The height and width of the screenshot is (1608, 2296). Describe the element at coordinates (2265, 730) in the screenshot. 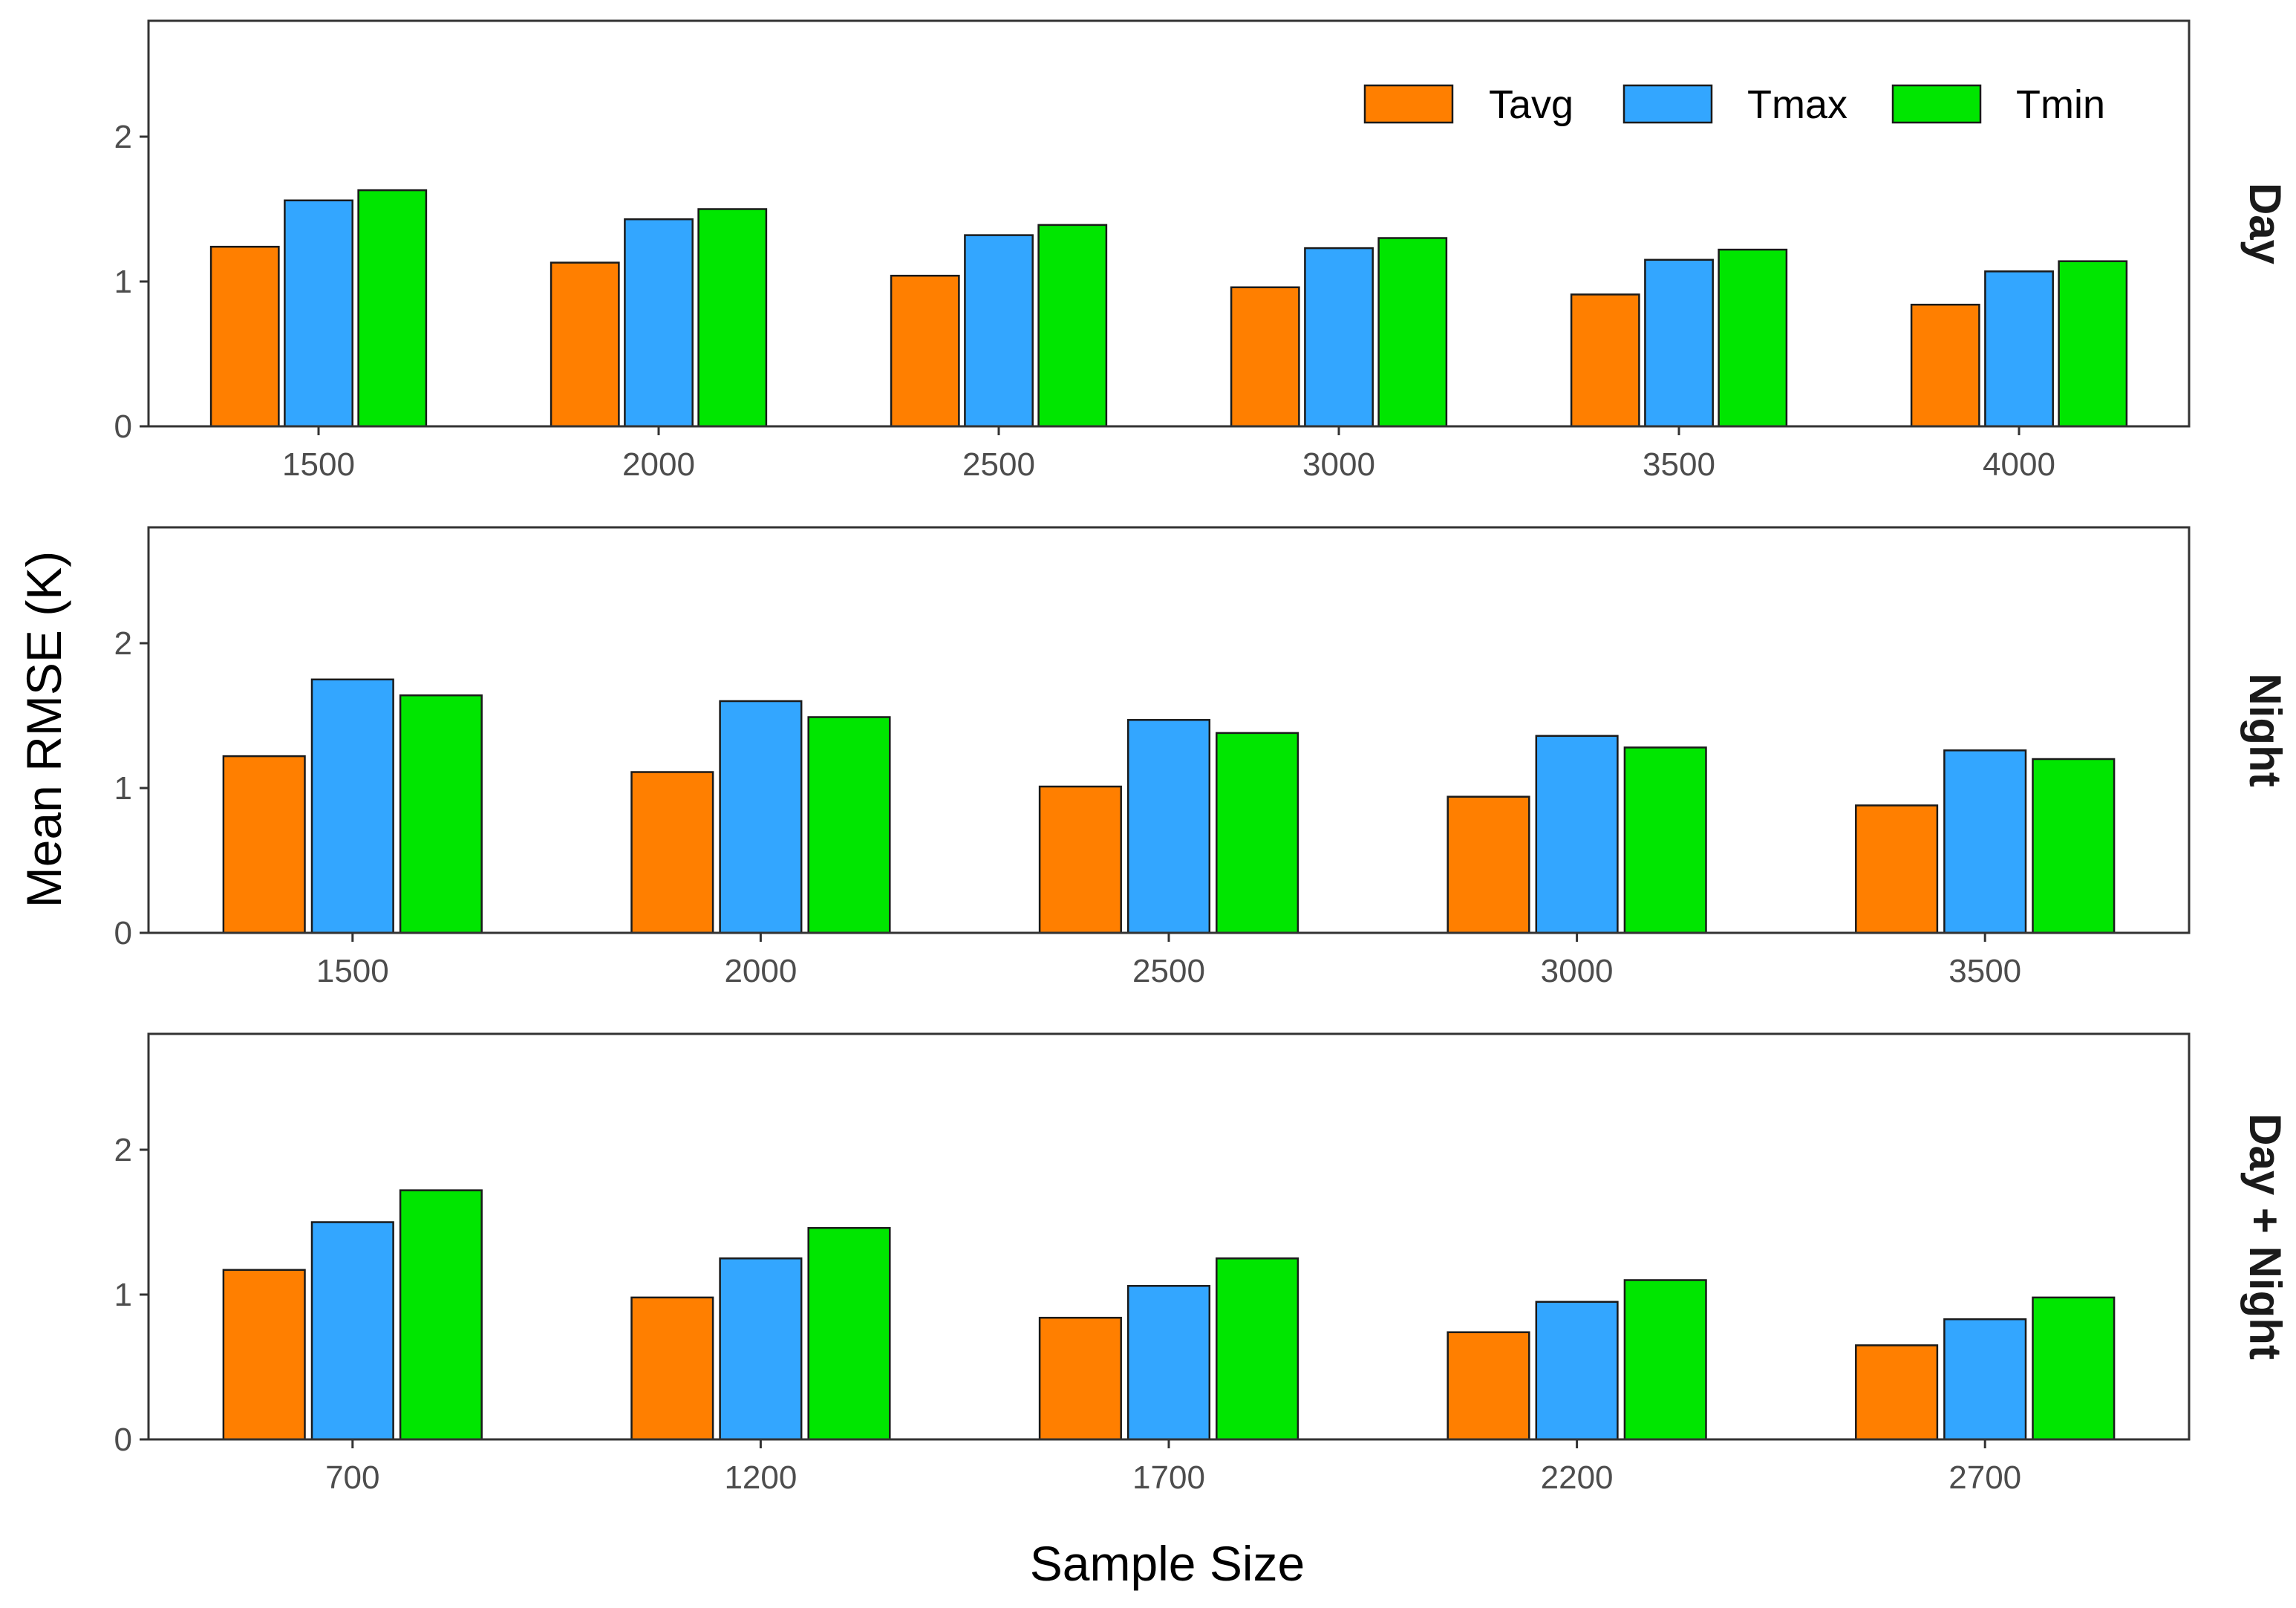

I see `strip-label: Night` at that location.